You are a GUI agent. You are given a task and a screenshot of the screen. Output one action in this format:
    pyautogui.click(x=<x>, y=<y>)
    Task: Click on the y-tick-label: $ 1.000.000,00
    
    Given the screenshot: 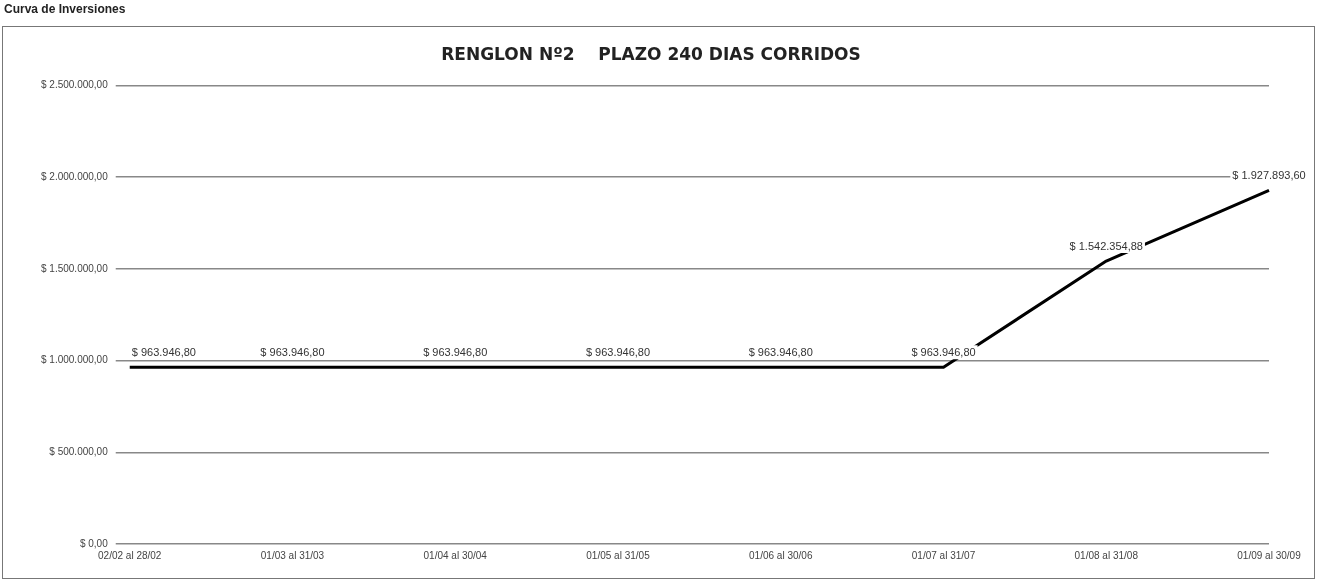 What is the action you would take?
    pyautogui.click(x=74, y=360)
    